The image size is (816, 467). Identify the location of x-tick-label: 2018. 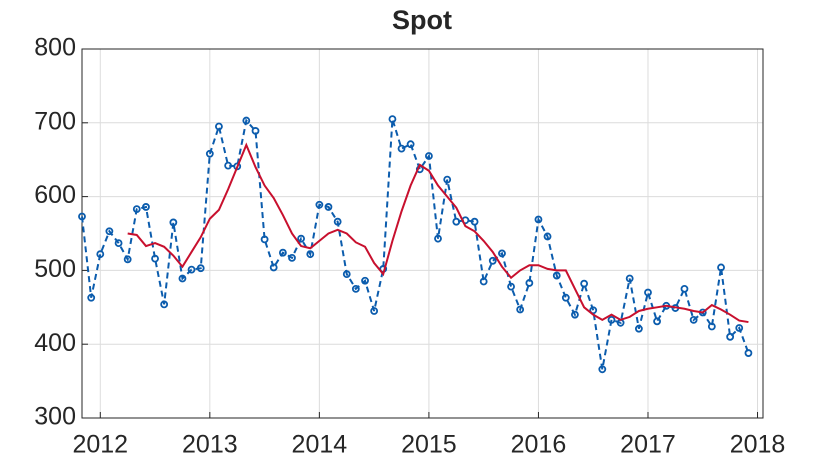
(758, 445).